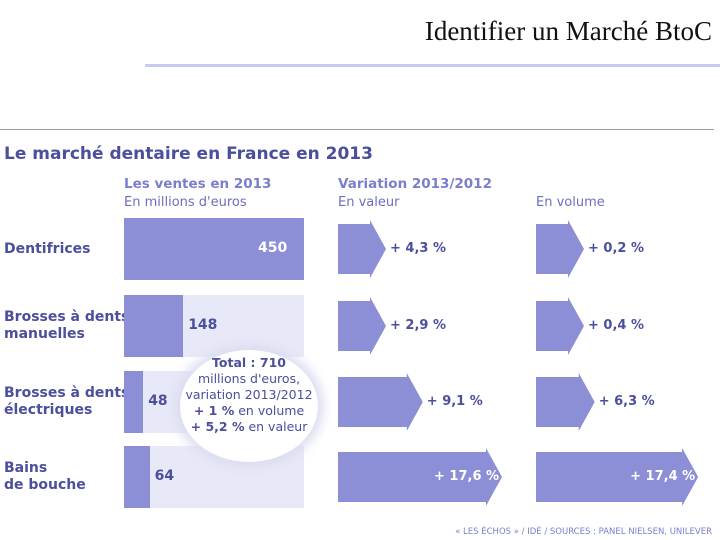 This screenshot has width=720, height=540. I want to click on value-change-brosses-dents-lectriques: + 9,1 %, so click(454, 401).